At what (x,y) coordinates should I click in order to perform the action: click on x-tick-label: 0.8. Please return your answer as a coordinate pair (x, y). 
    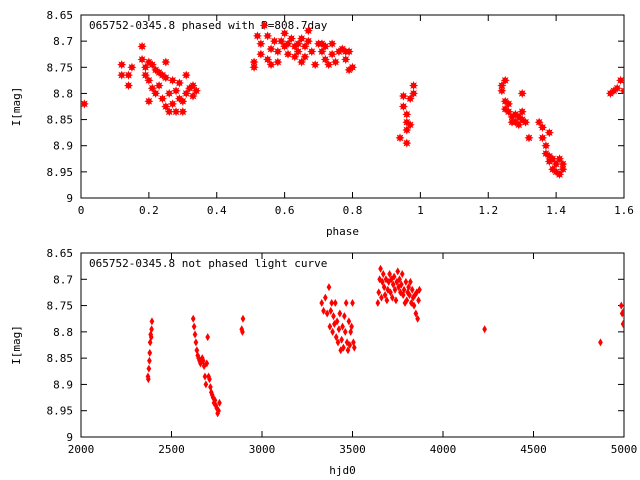
    Looking at the image, I should click on (353, 210).